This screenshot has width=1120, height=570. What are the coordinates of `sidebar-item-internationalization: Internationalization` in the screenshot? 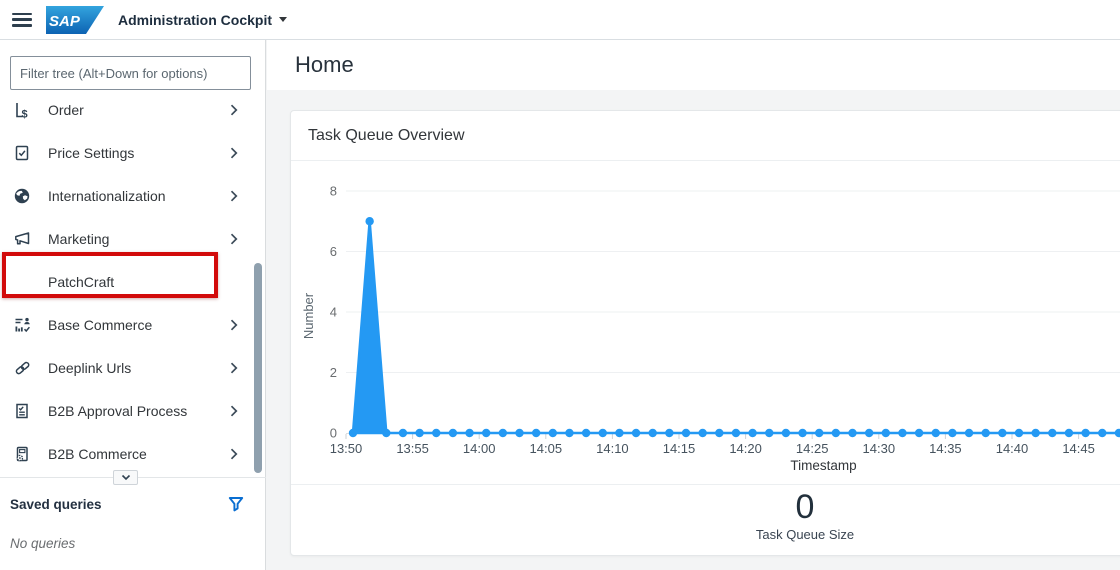 It's located at (127, 195).